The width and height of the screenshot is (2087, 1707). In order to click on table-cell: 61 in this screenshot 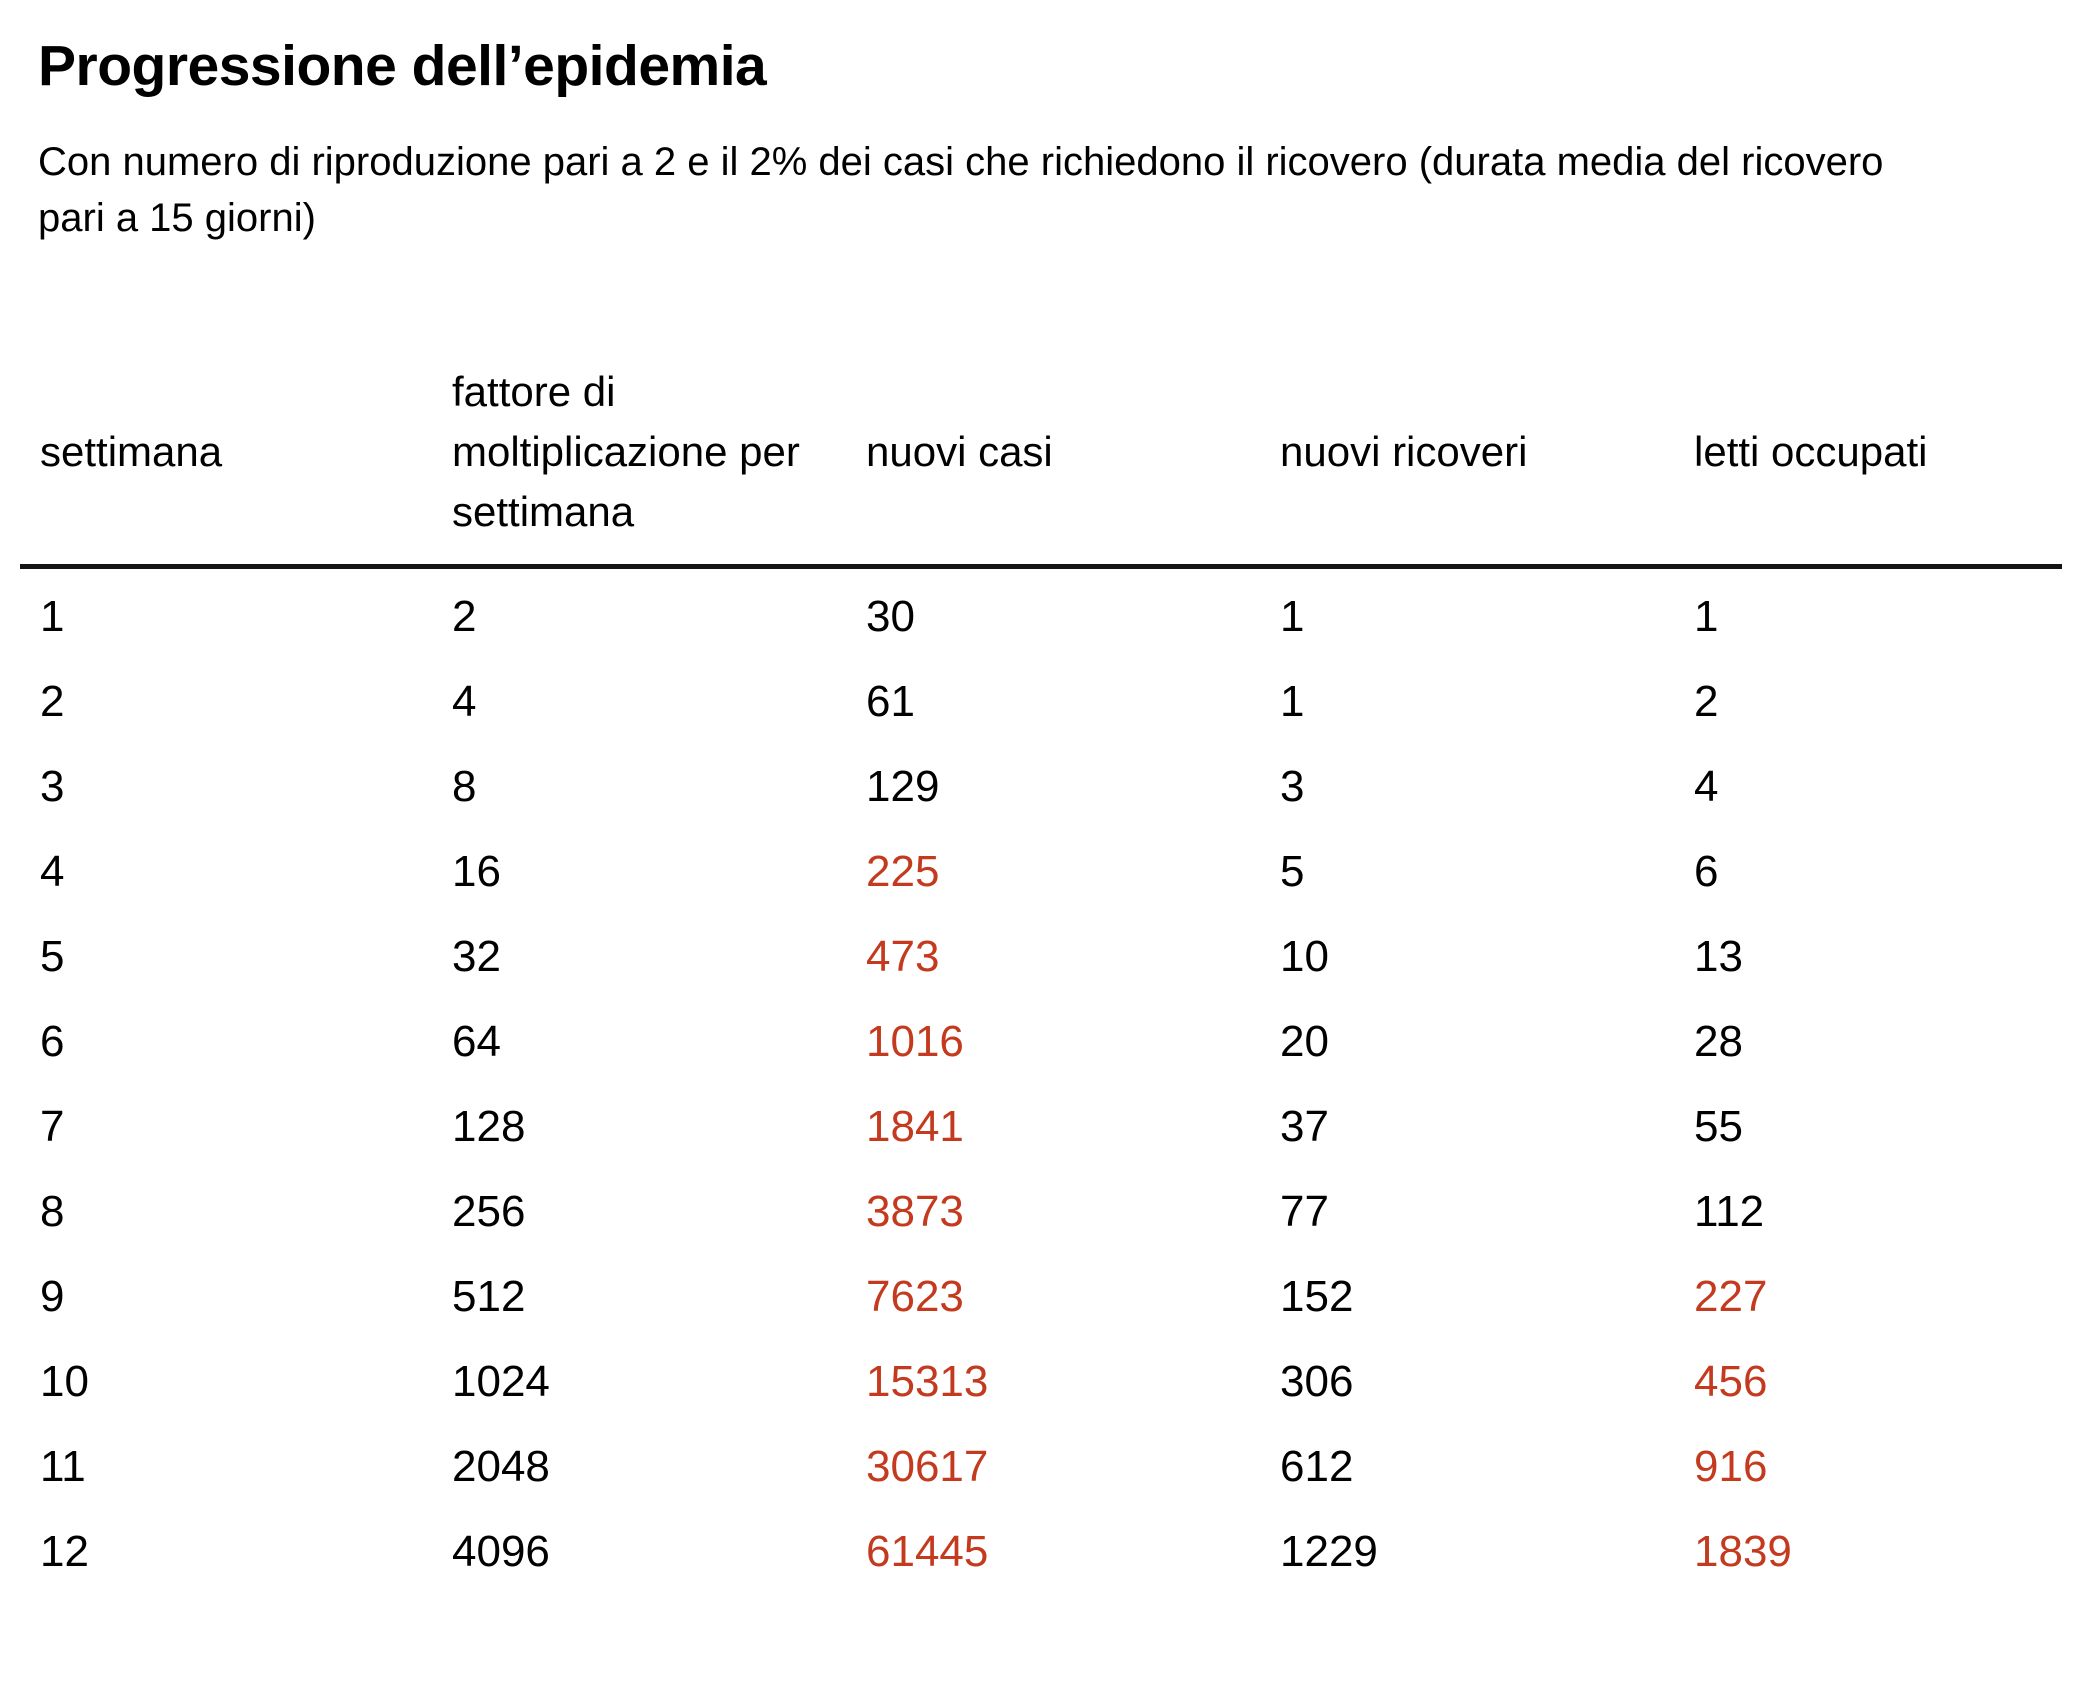, I will do `click(890, 702)`.